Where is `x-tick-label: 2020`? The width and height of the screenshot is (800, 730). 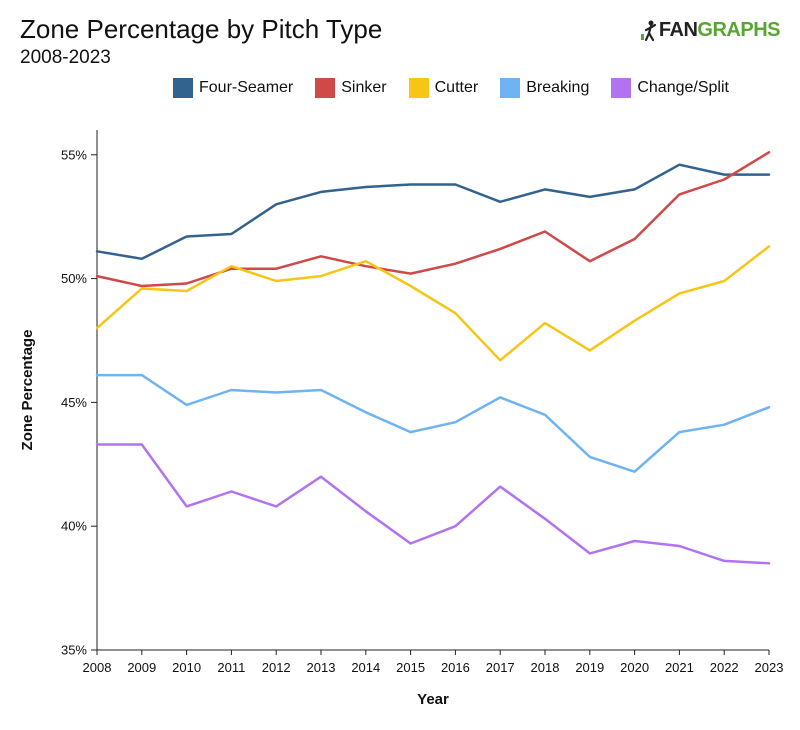 x-tick-label: 2020 is located at coordinates (634, 667).